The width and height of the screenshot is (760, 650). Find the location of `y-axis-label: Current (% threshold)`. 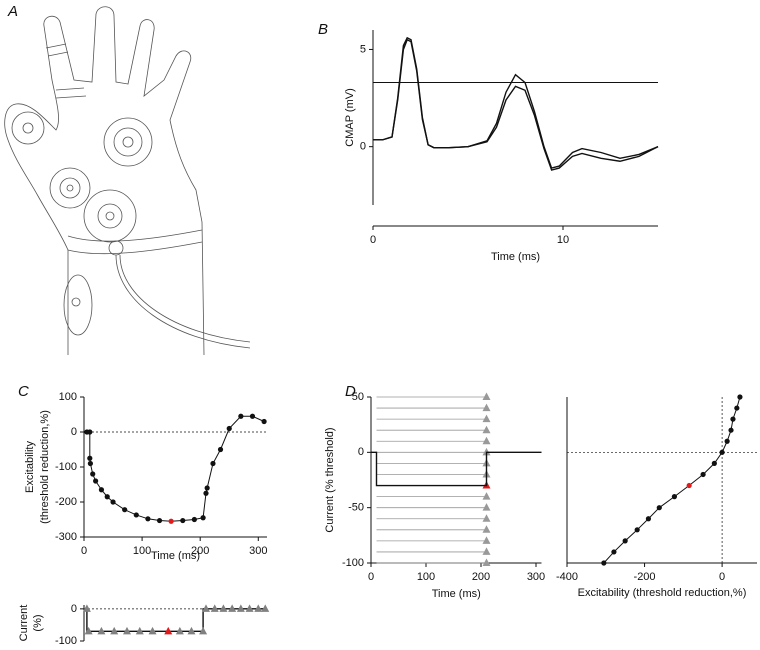

y-axis-label: Current (% threshold) is located at coordinates (330, 479).